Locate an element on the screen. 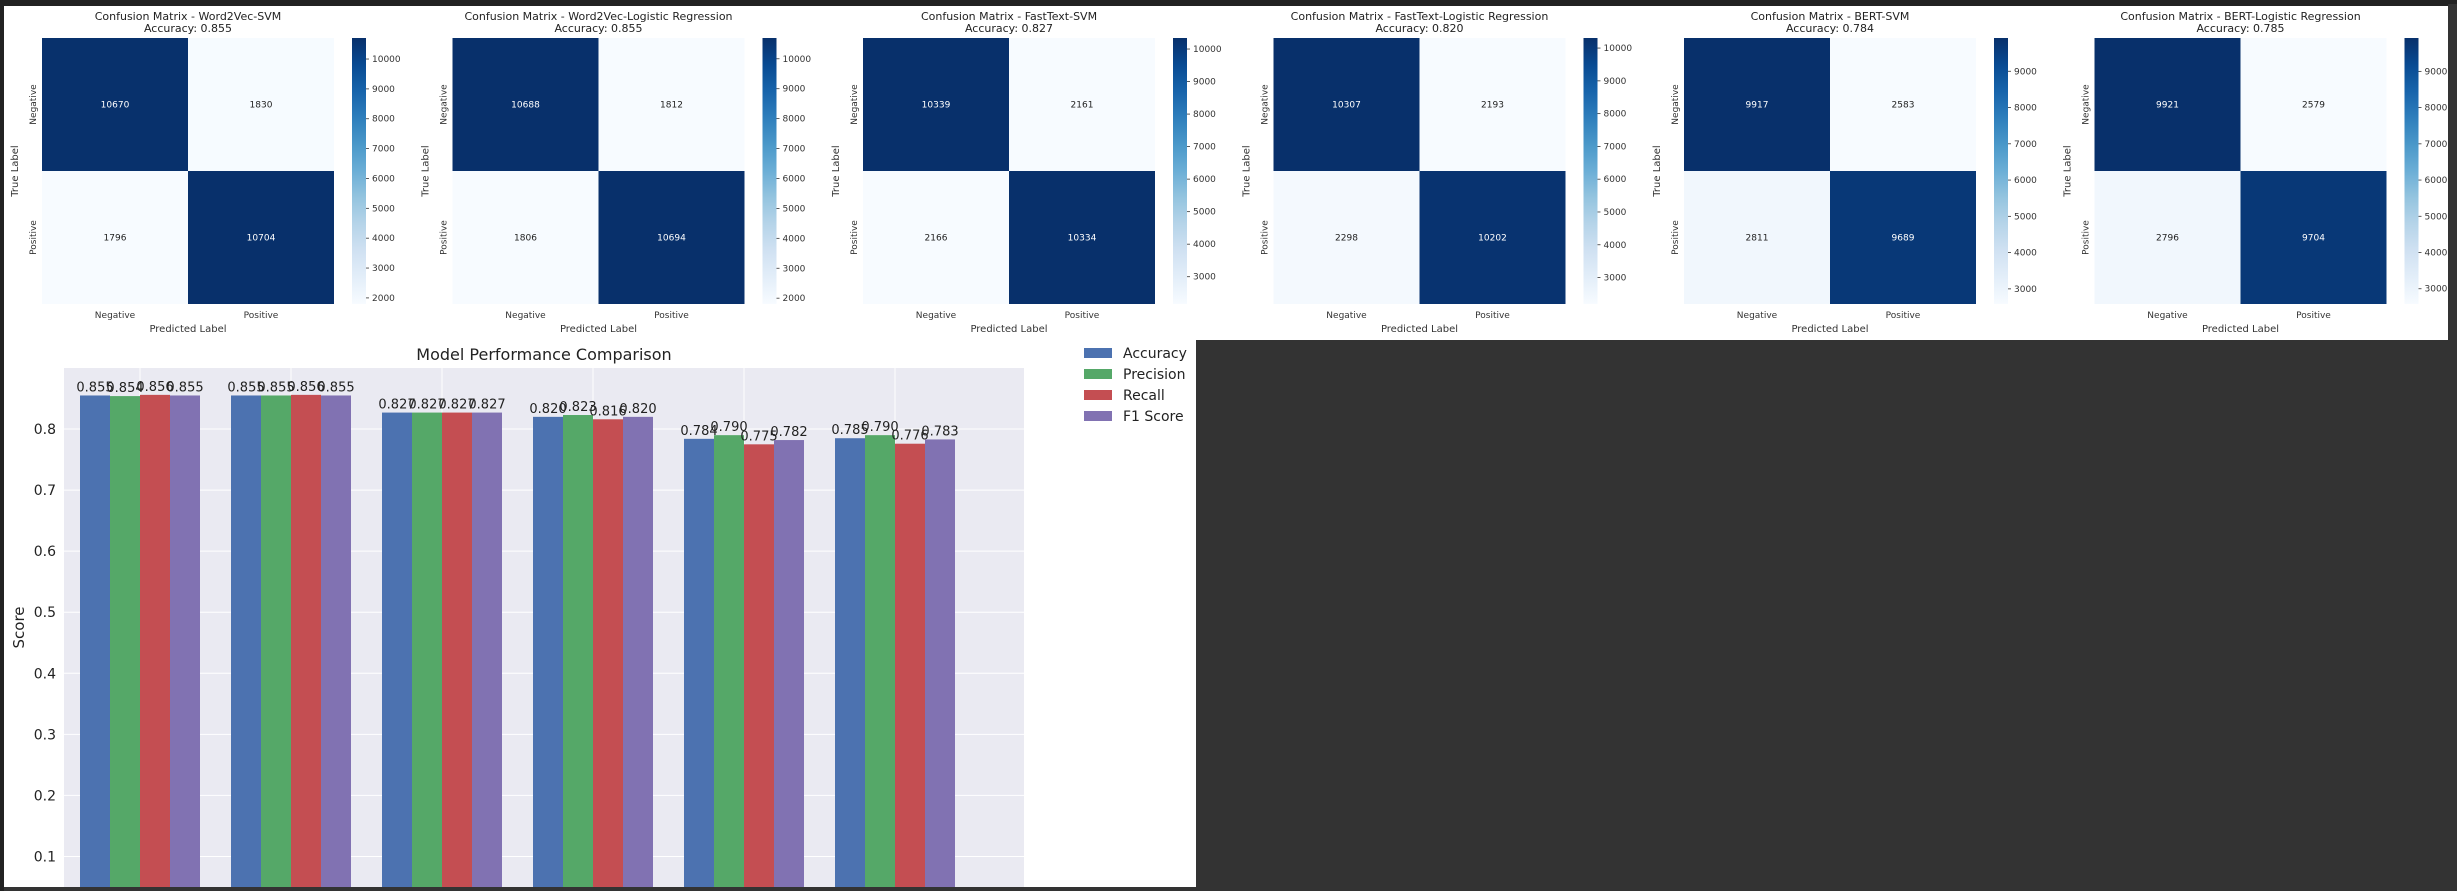 Image resolution: width=2457 pixels, height=891 pixels. cm-cell-value: 1812 is located at coordinates (671, 106).